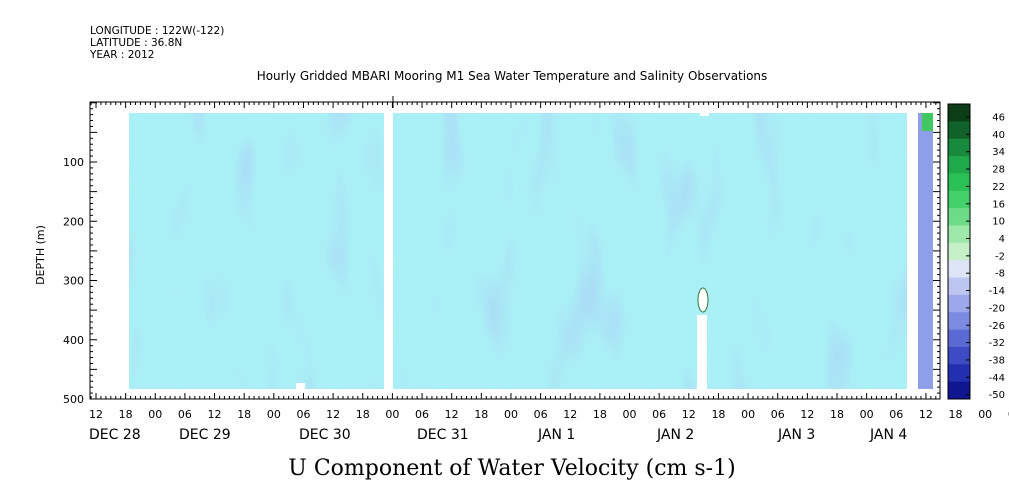 This screenshot has height=504, width=1009. Describe the element at coordinates (675, 435) in the screenshot. I see `x-day-label: JAN 2` at that location.